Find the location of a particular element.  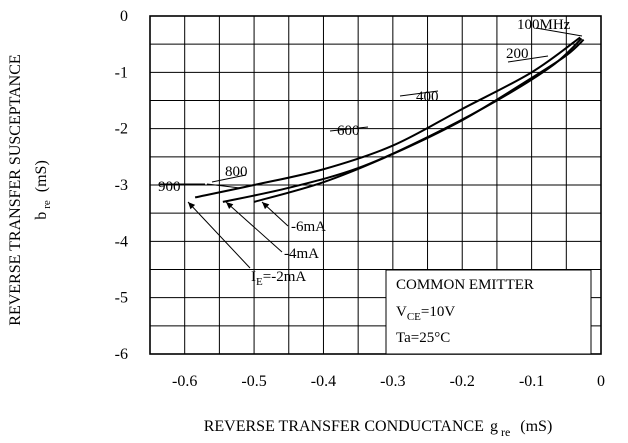

freq-label-100mhz: 100MHz is located at coordinates (544, 25).